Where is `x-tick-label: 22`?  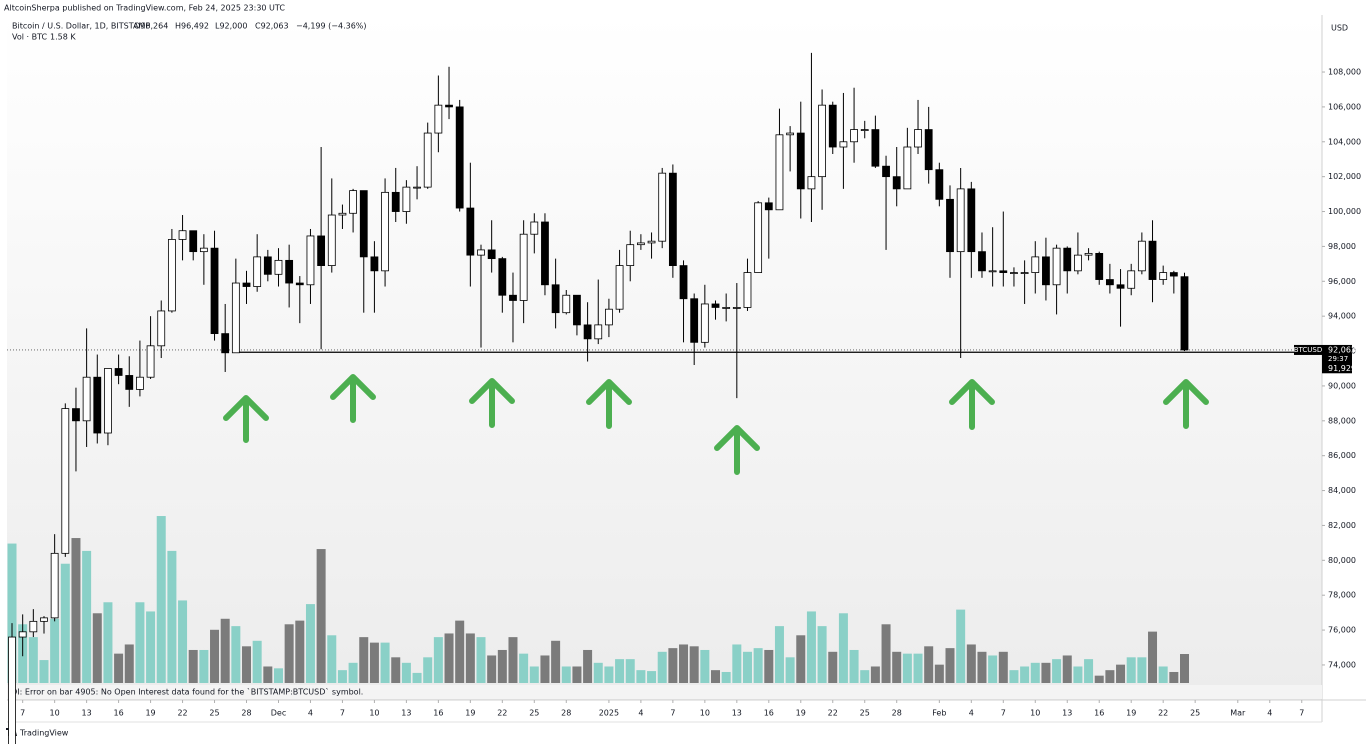
x-tick-label: 22 is located at coordinates (182, 713).